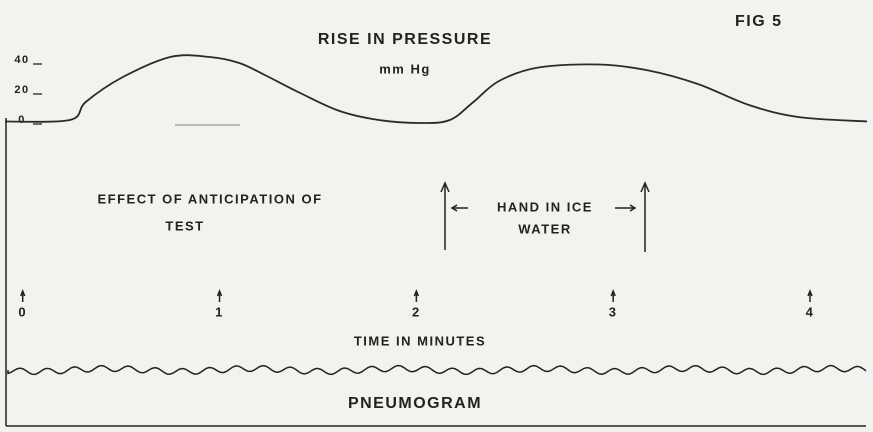  I want to click on annotation: EFFECT OF ANTICIPATION OF, so click(209, 198).